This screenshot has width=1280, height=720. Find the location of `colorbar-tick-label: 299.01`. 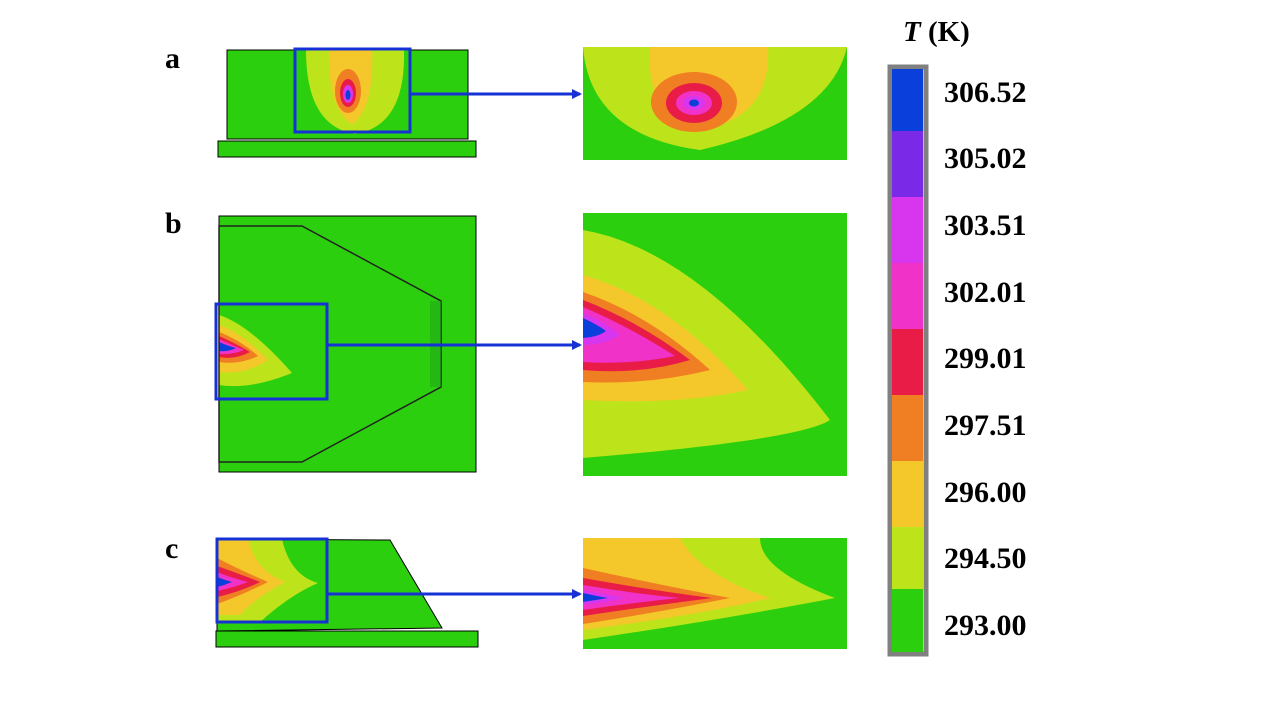

colorbar-tick-label: 299.01 is located at coordinates (985, 358).